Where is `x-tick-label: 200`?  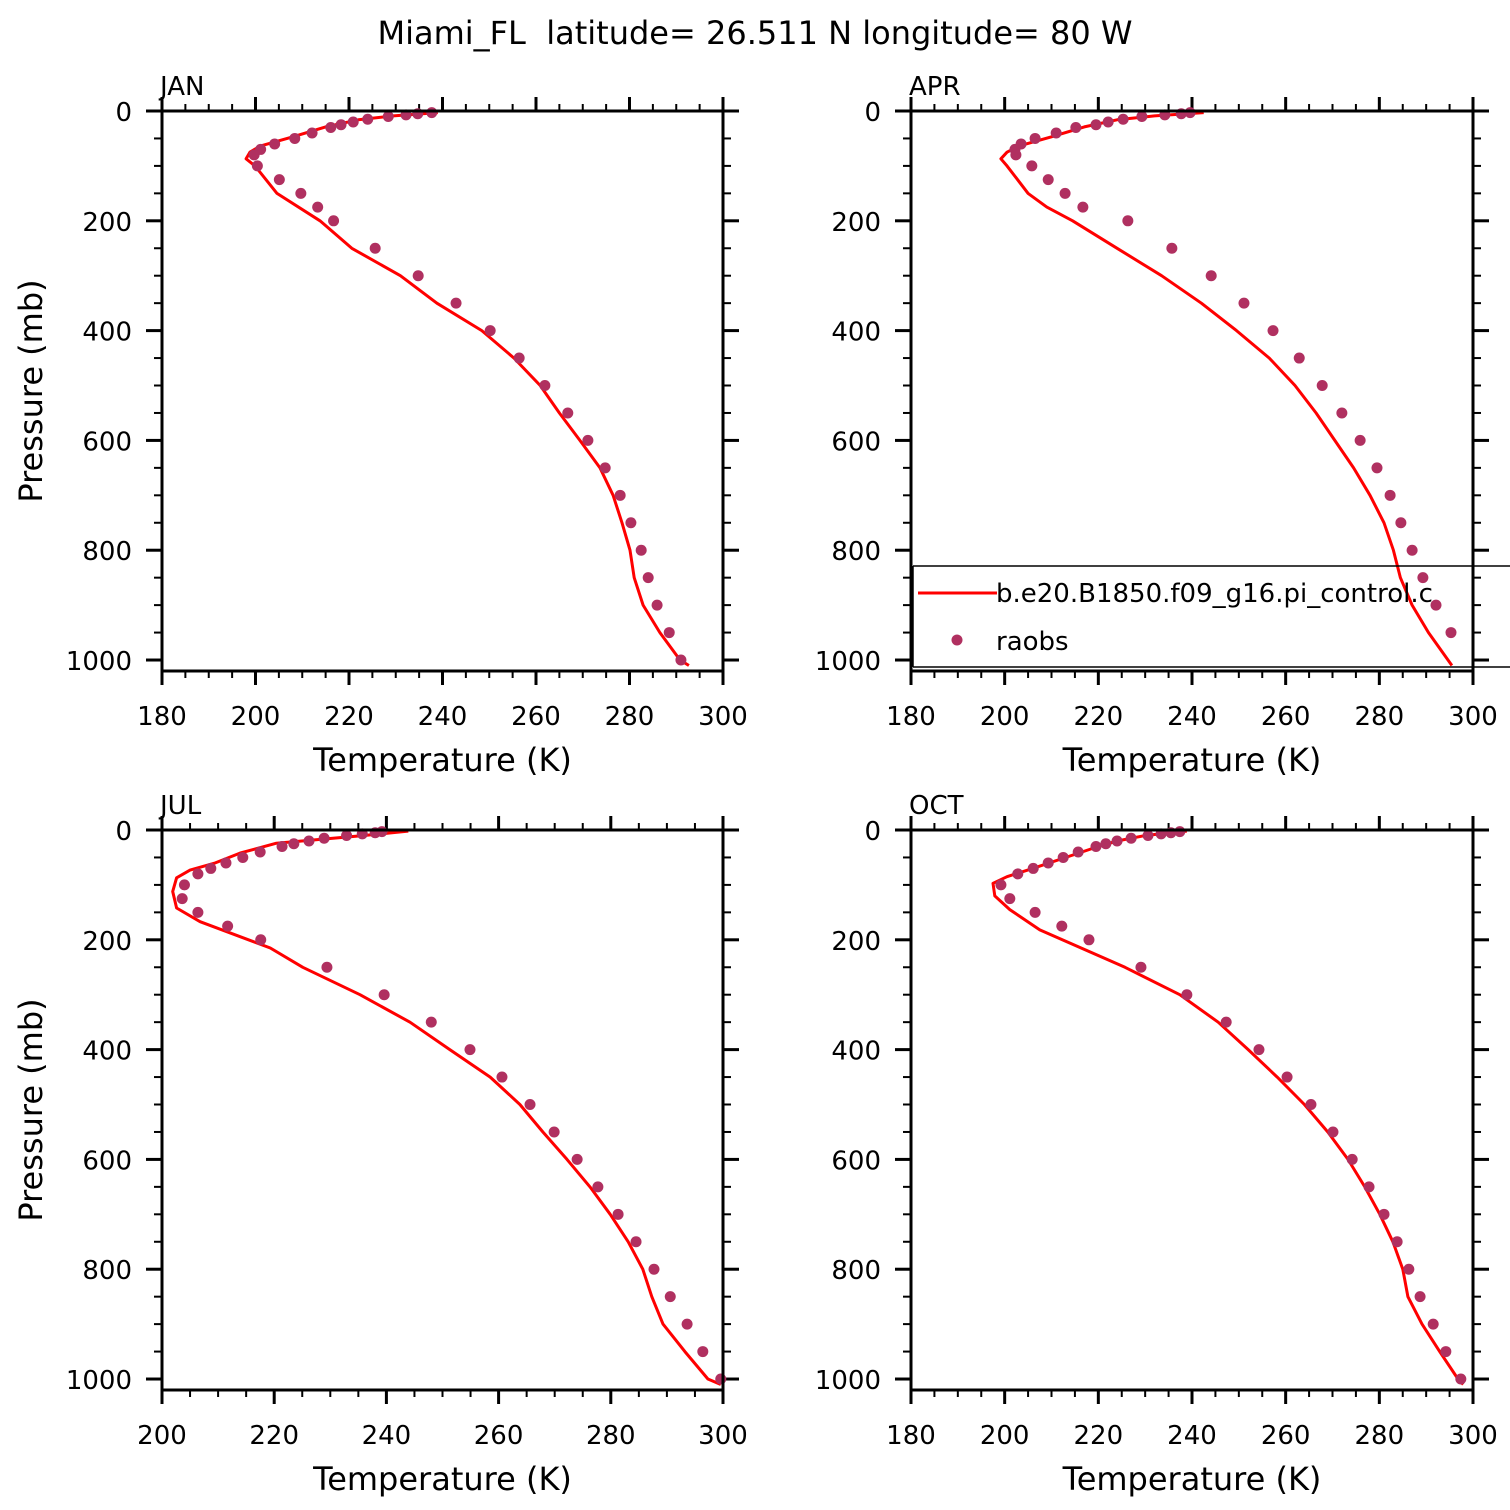
x-tick-label: 200 is located at coordinates (1005, 1436).